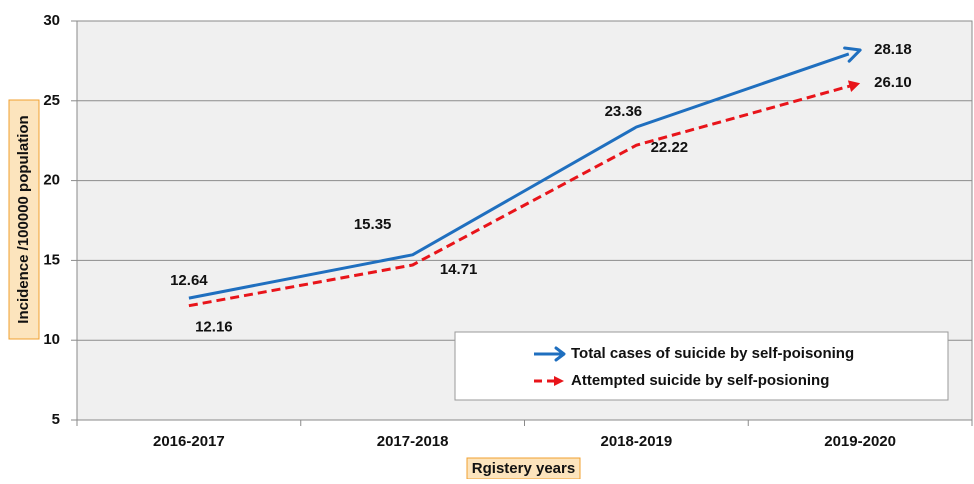 The image size is (974, 484). What do you see at coordinates (51, 220) in the screenshot?
I see `y-tick-labels: 5 10 15 20 25 30` at bounding box center [51, 220].